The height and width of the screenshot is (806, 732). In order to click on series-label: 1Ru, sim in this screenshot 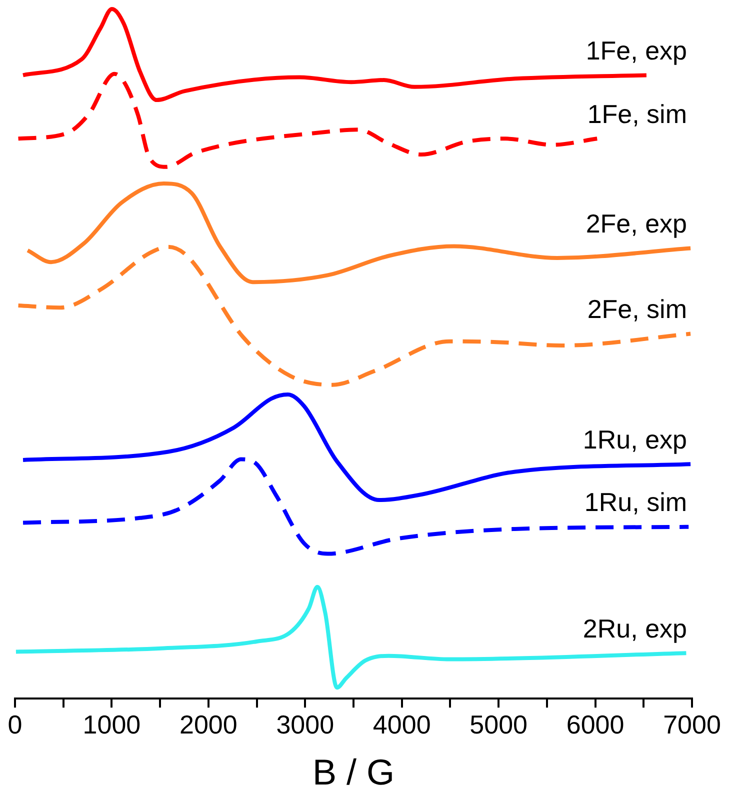, I will do `click(635, 502)`.